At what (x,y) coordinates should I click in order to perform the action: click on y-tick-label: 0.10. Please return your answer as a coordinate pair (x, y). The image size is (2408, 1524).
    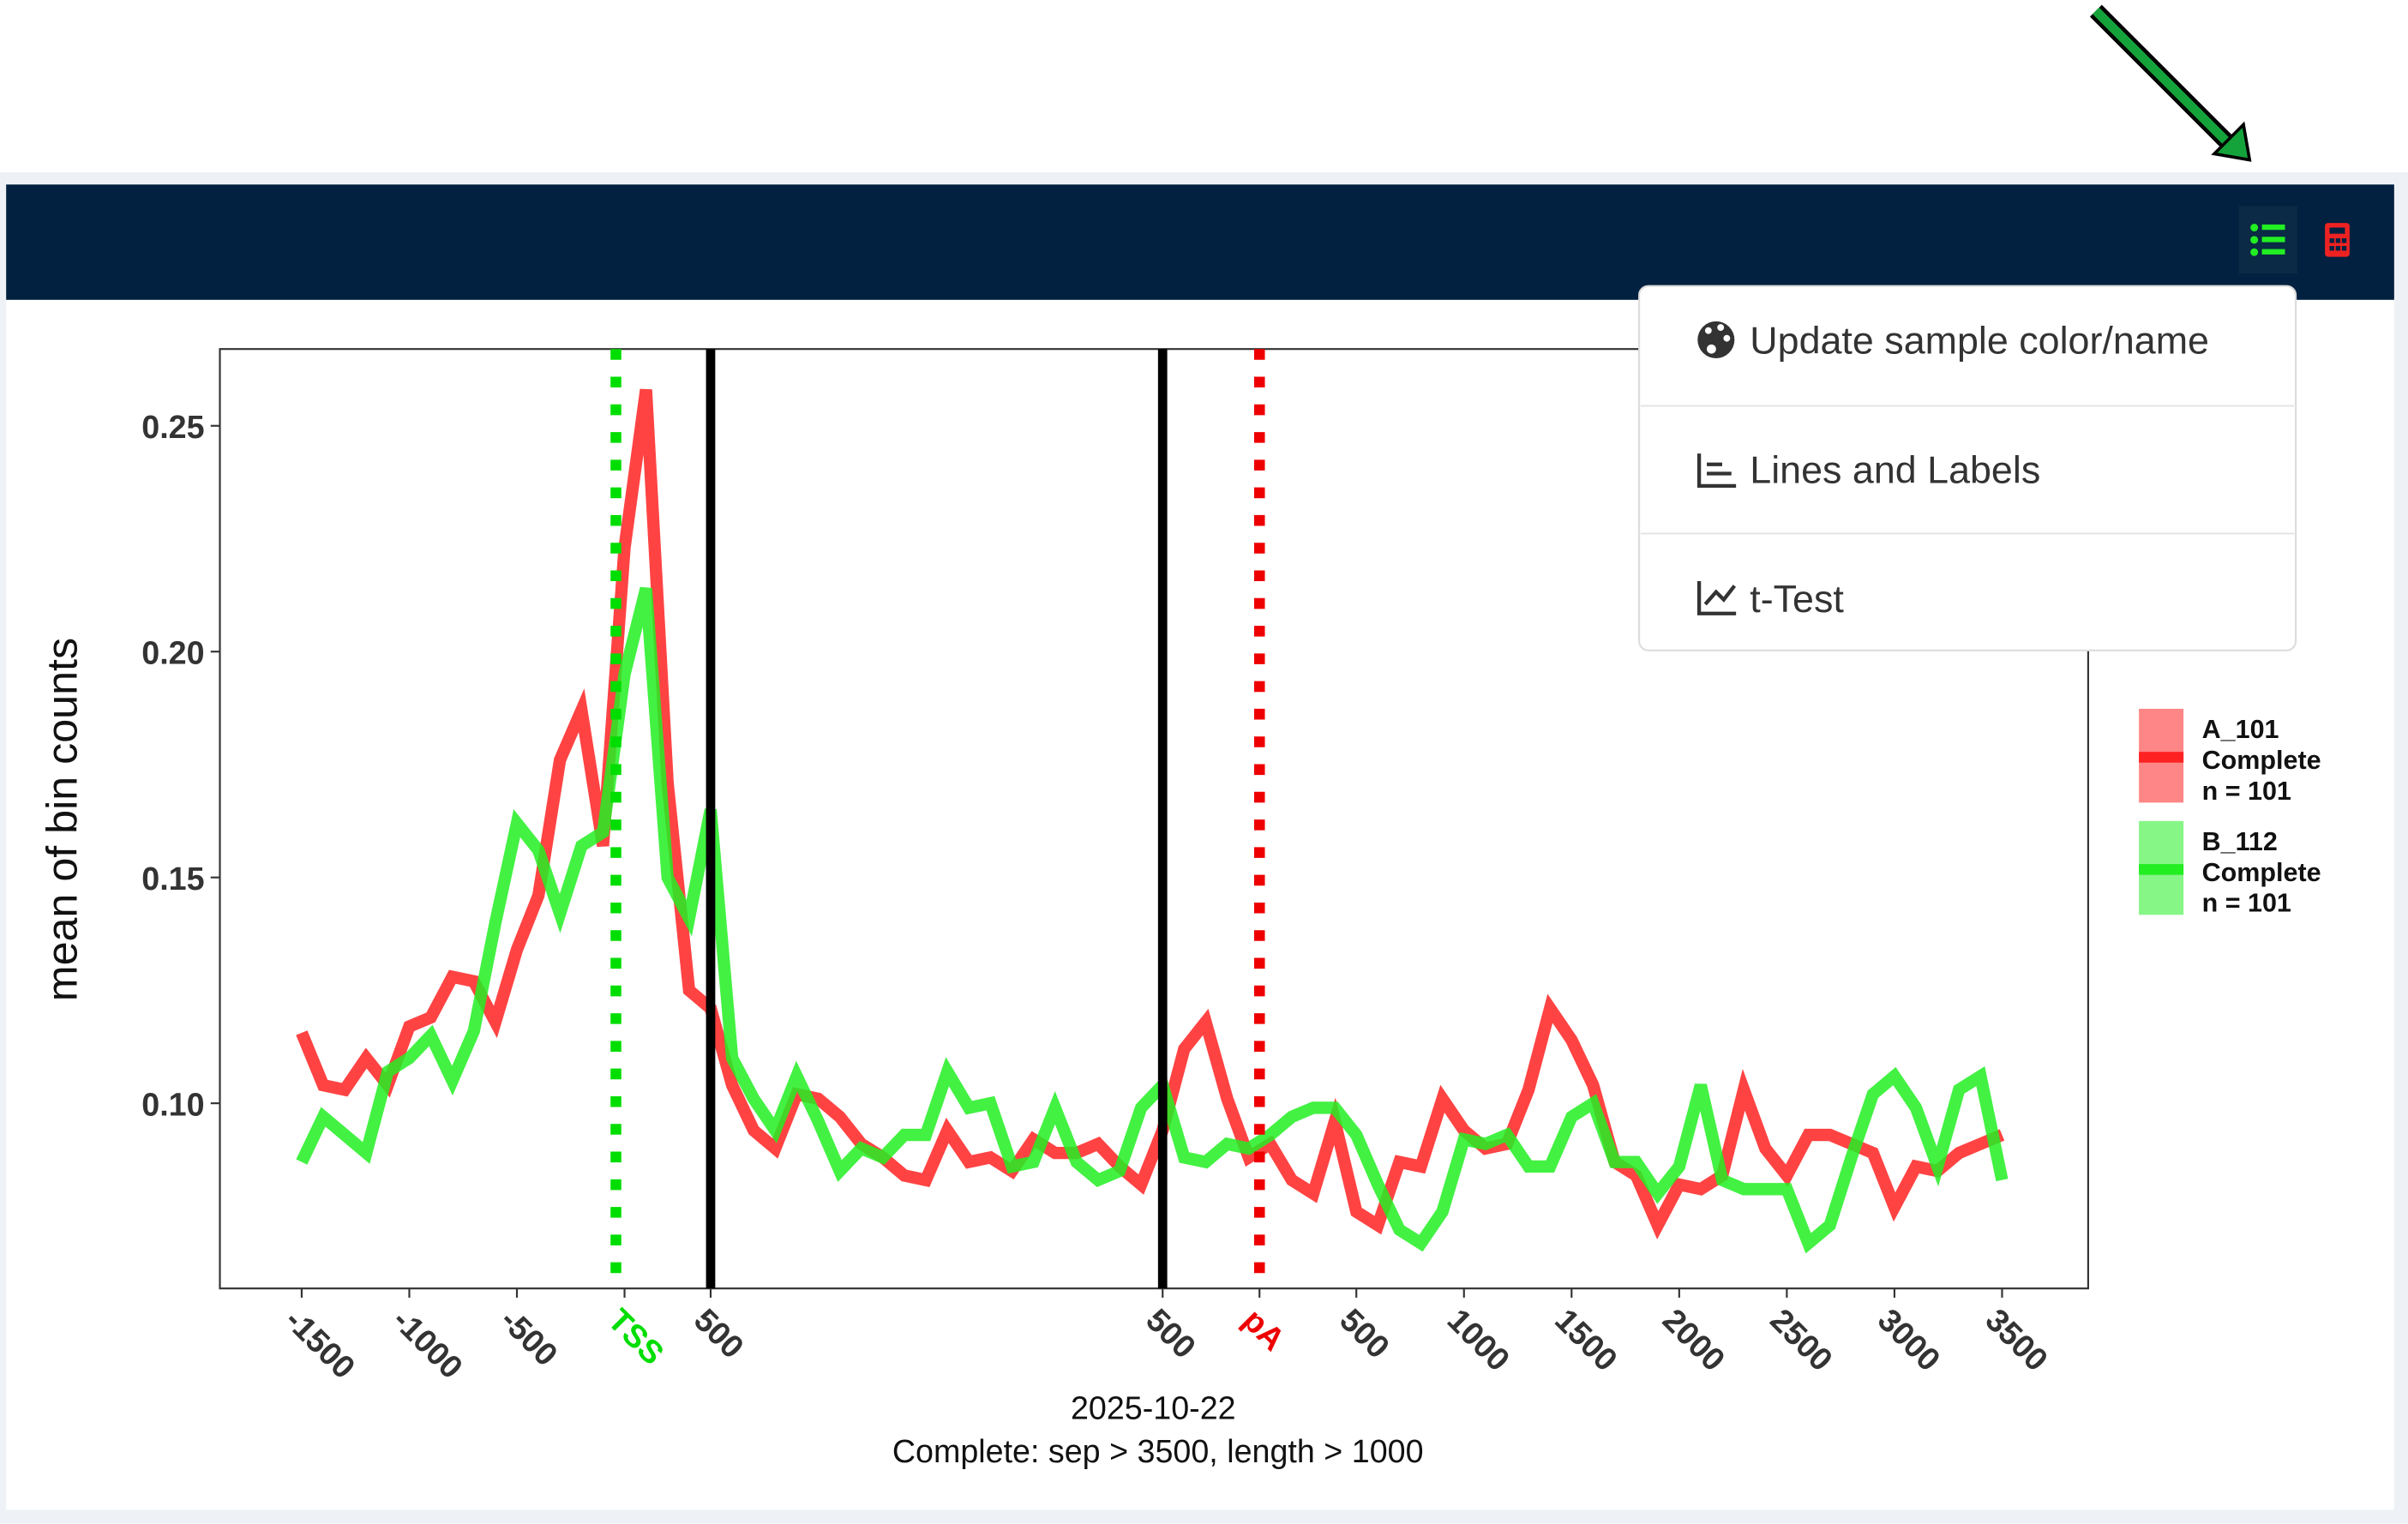
    Looking at the image, I should click on (173, 1104).